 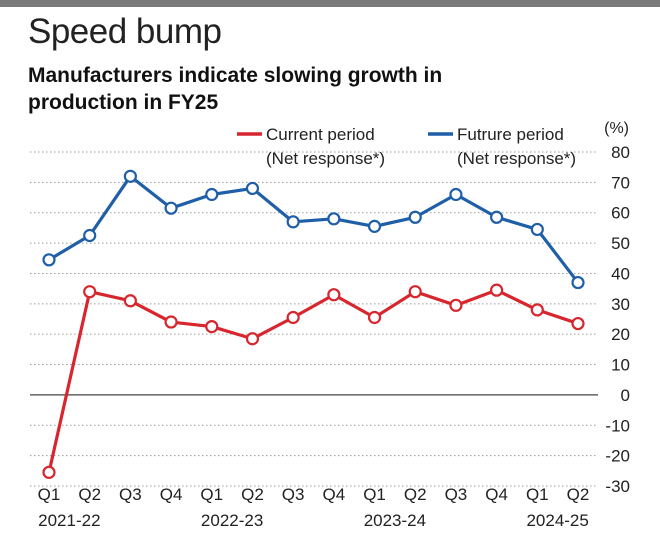 What do you see at coordinates (625, 395) in the screenshot?
I see `y-tick-label: 0` at bounding box center [625, 395].